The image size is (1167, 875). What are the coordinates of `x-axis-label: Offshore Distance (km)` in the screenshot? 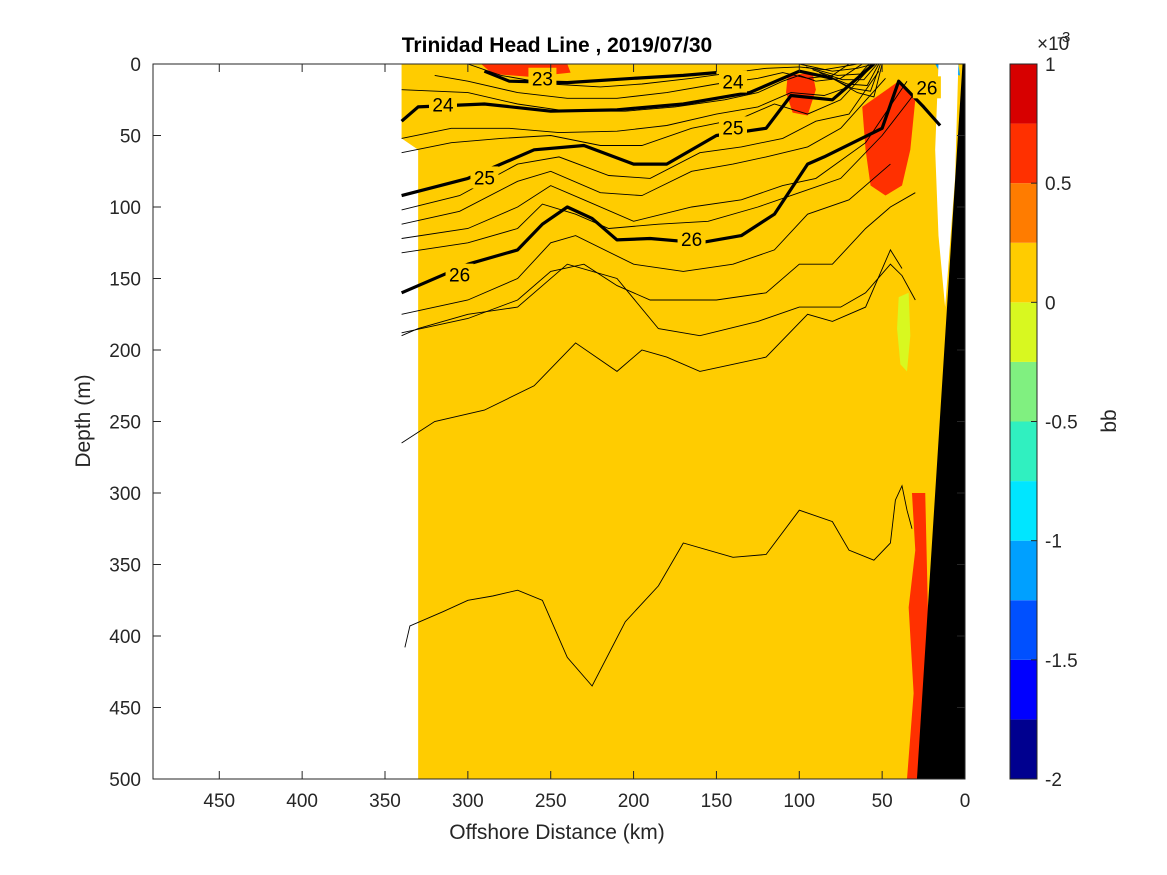 It's located at (557, 832).